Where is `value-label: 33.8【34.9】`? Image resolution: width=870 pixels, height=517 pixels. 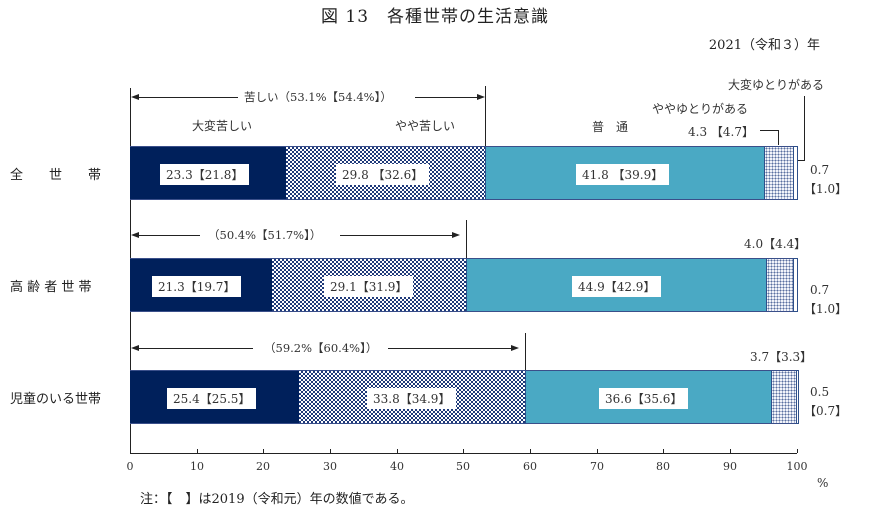 value-label: 33.8【34.9】 is located at coordinates (412, 398).